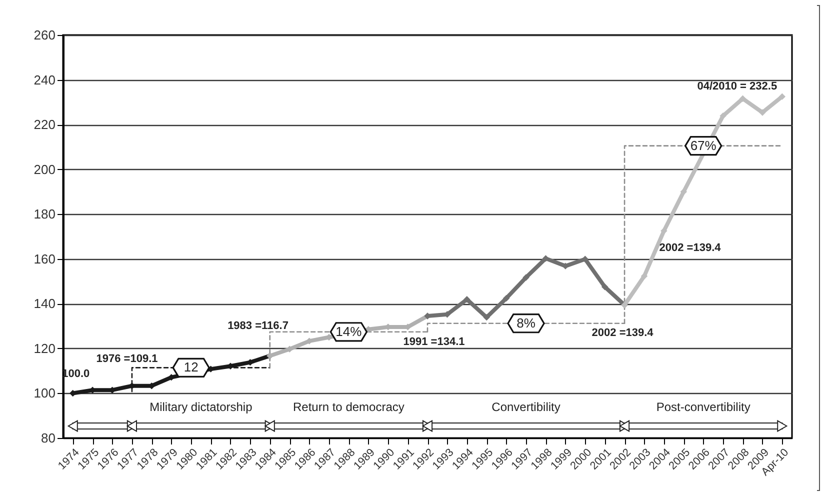 The height and width of the screenshot is (499, 828). I want to click on annotation: 1991 =134.1, so click(434, 342).